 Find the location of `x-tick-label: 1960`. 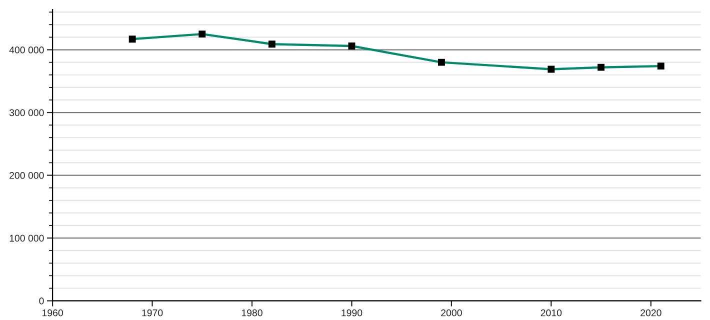

x-tick-label: 1960 is located at coordinates (52, 312).